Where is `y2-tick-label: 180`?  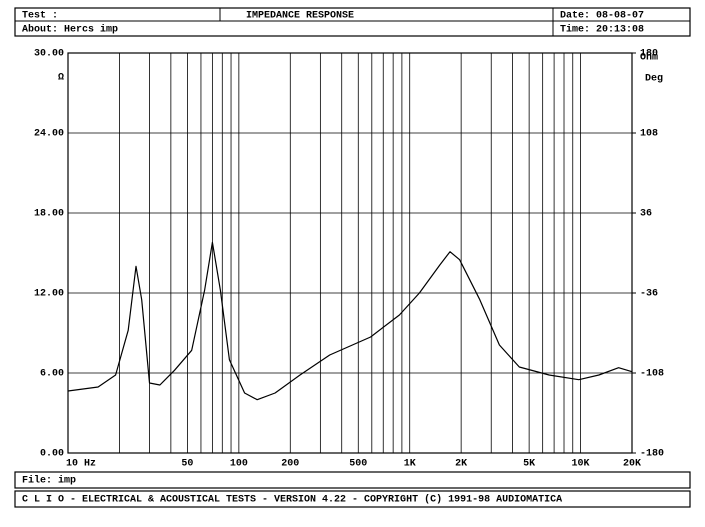 y2-tick-label: 180 is located at coordinates (649, 54).